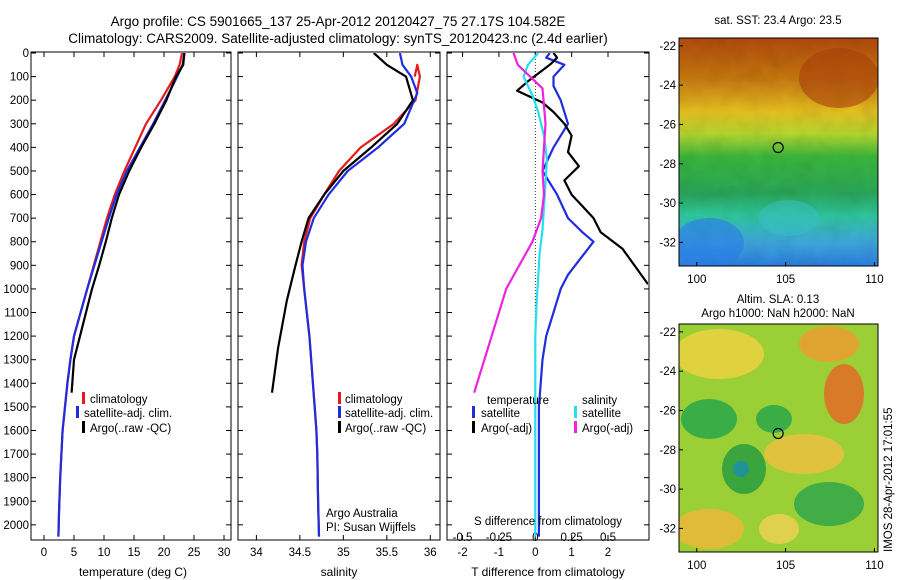  I want to click on map-x-tick-label: 110, so click(874, 566).